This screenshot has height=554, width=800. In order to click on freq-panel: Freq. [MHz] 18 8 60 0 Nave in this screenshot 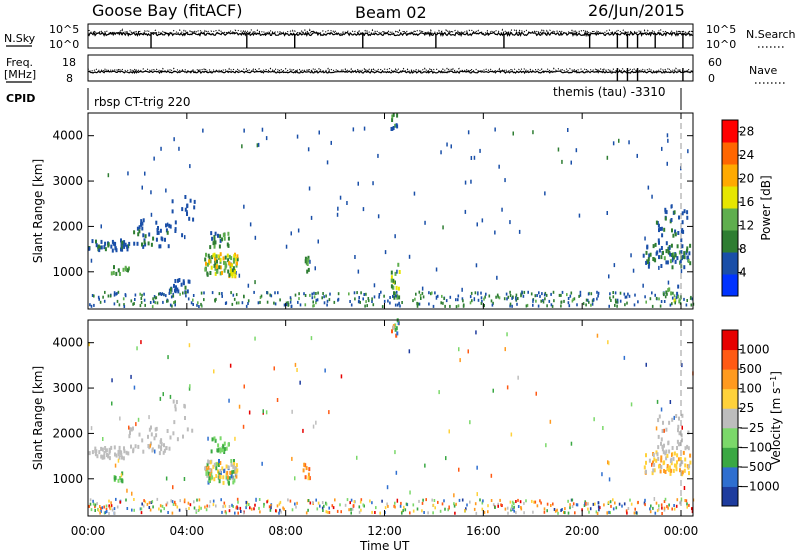, I will do `click(394, 69)`.